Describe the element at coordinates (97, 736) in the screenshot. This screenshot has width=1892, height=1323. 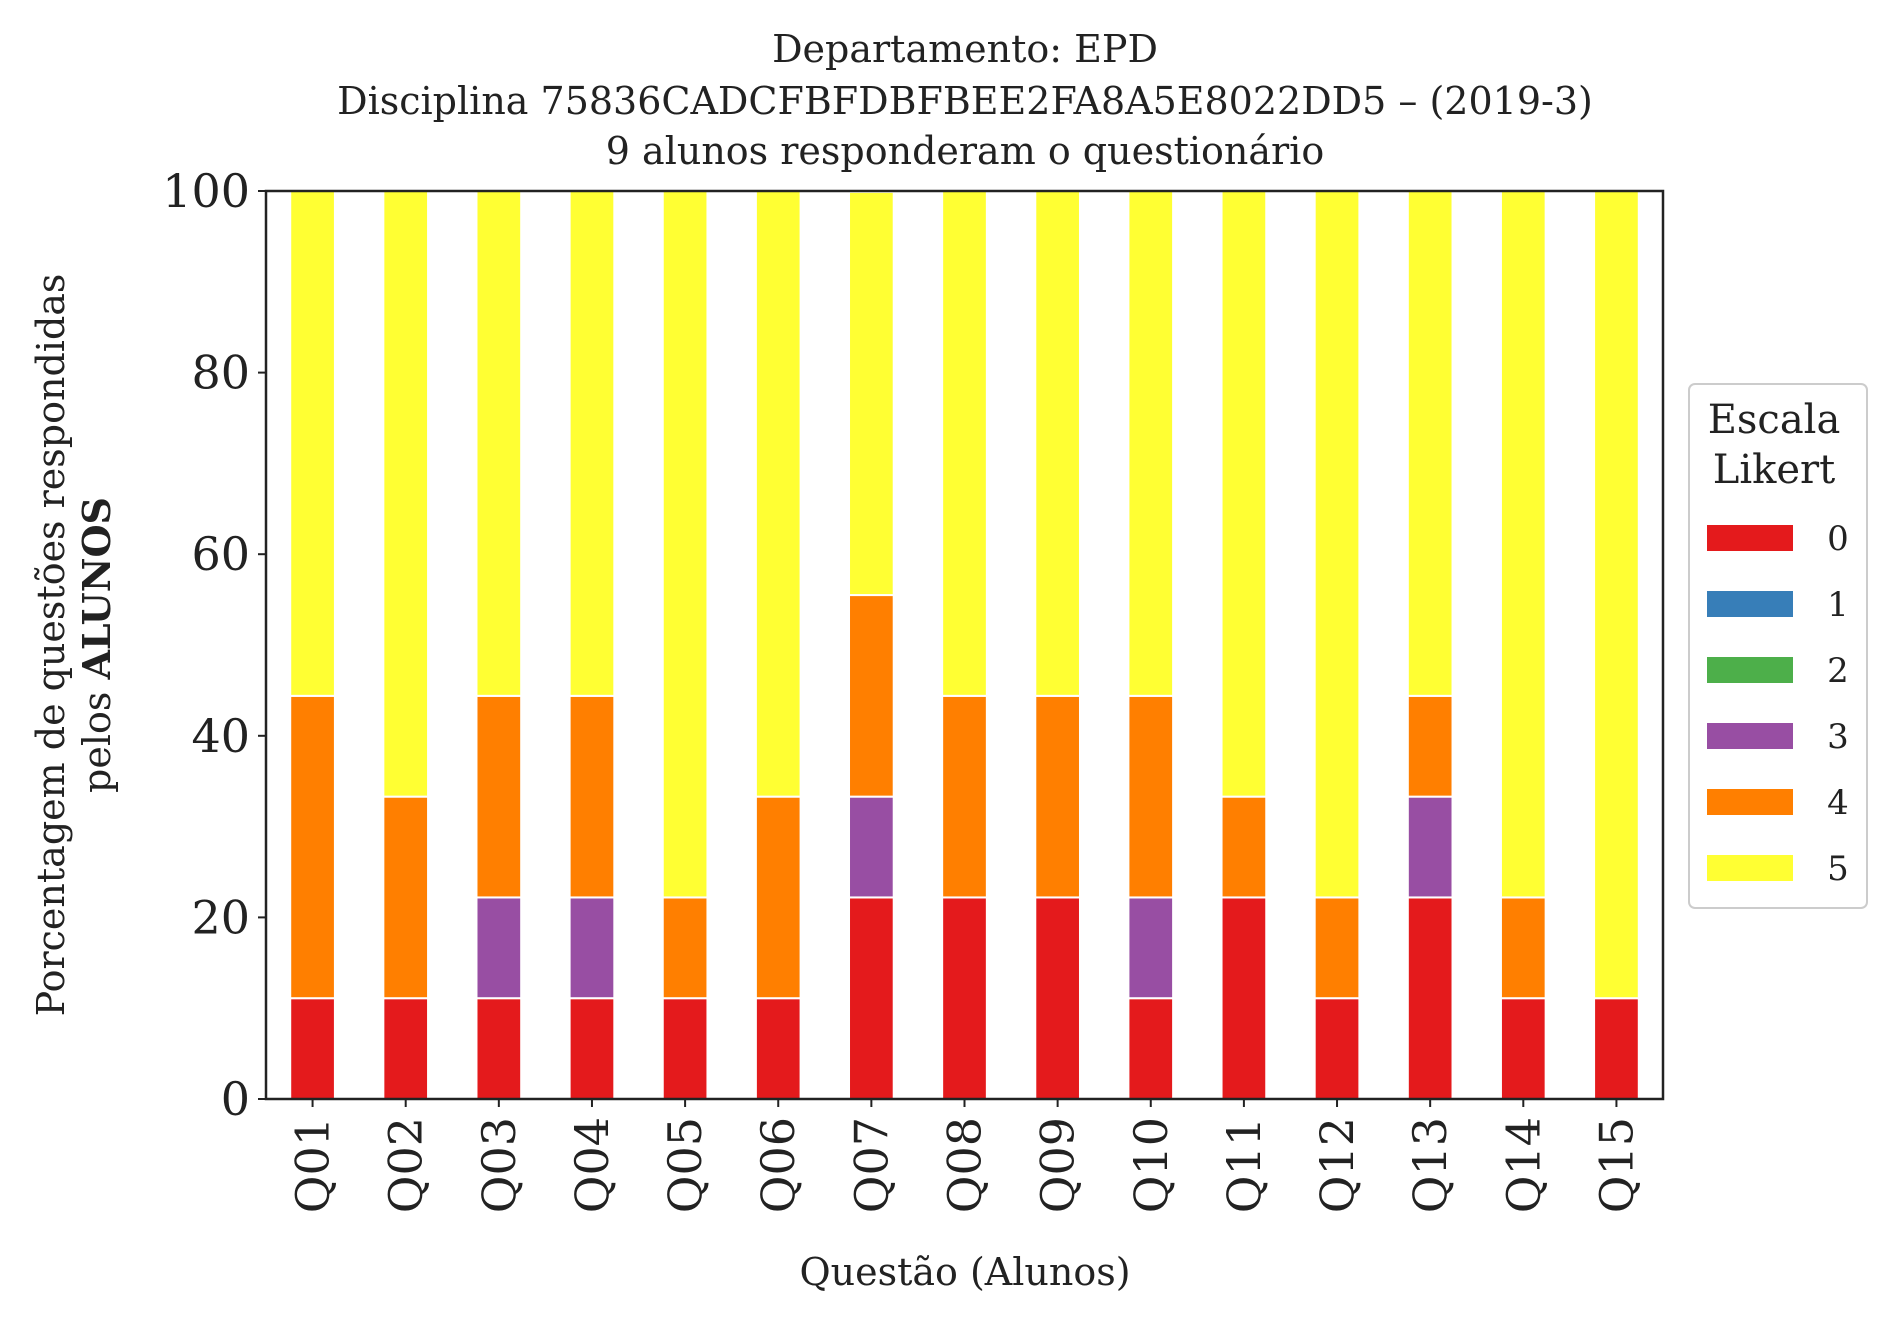
I see `y-axis-label-prefix: pelos` at that location.